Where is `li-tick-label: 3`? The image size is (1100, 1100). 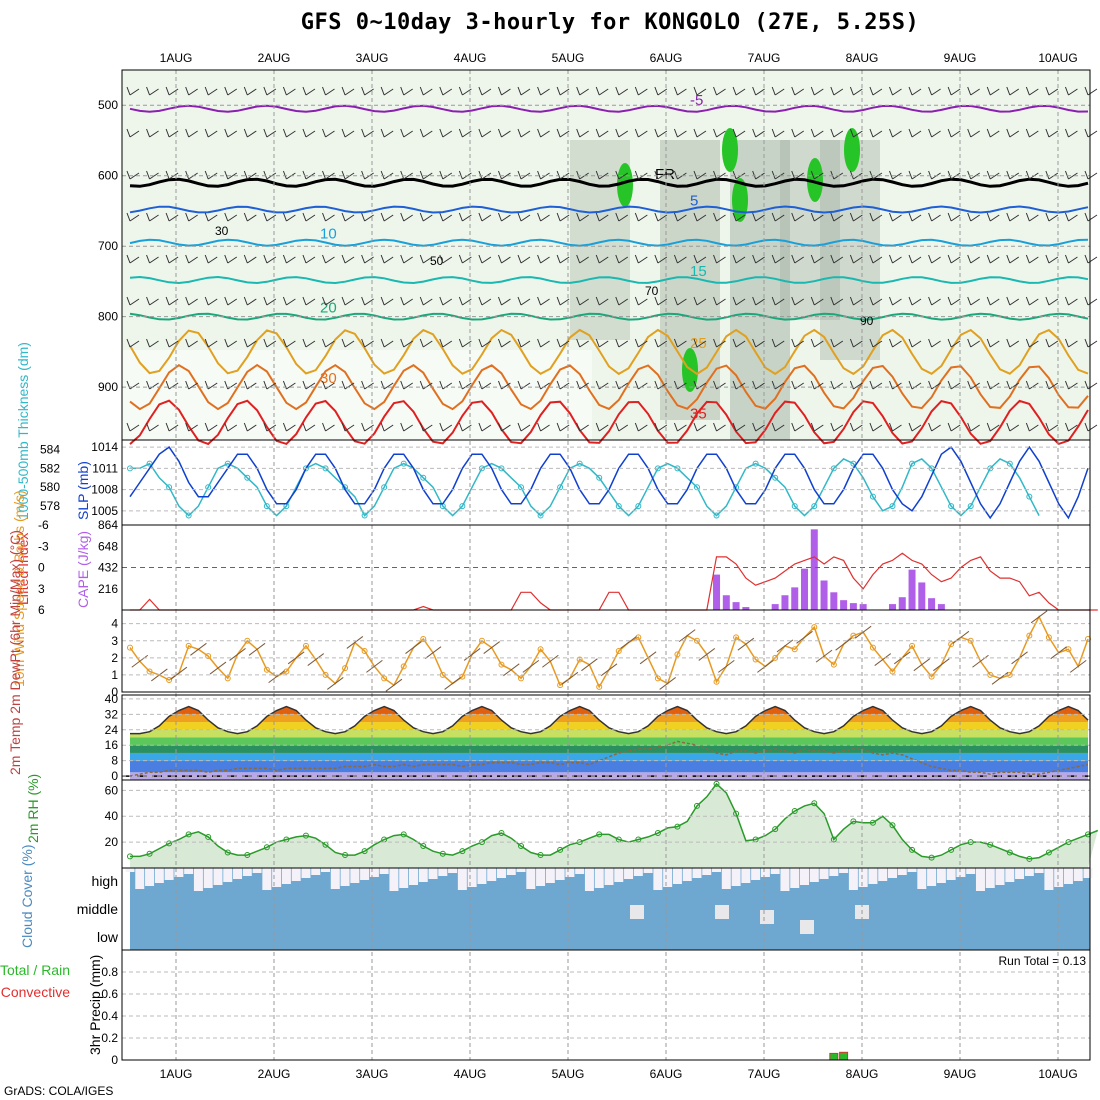
li-tick-label: 3 is located at coordinates (41, 589).